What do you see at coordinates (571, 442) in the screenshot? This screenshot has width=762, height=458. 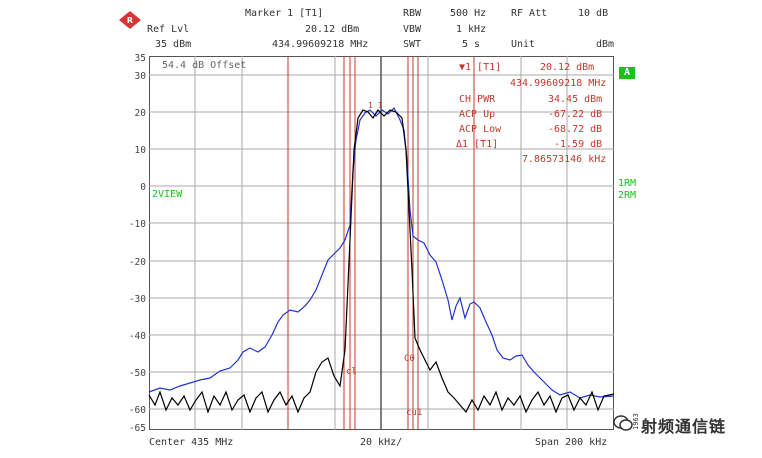 I see `span-value: Span 200 kHz` at bounding box center [571, 442].